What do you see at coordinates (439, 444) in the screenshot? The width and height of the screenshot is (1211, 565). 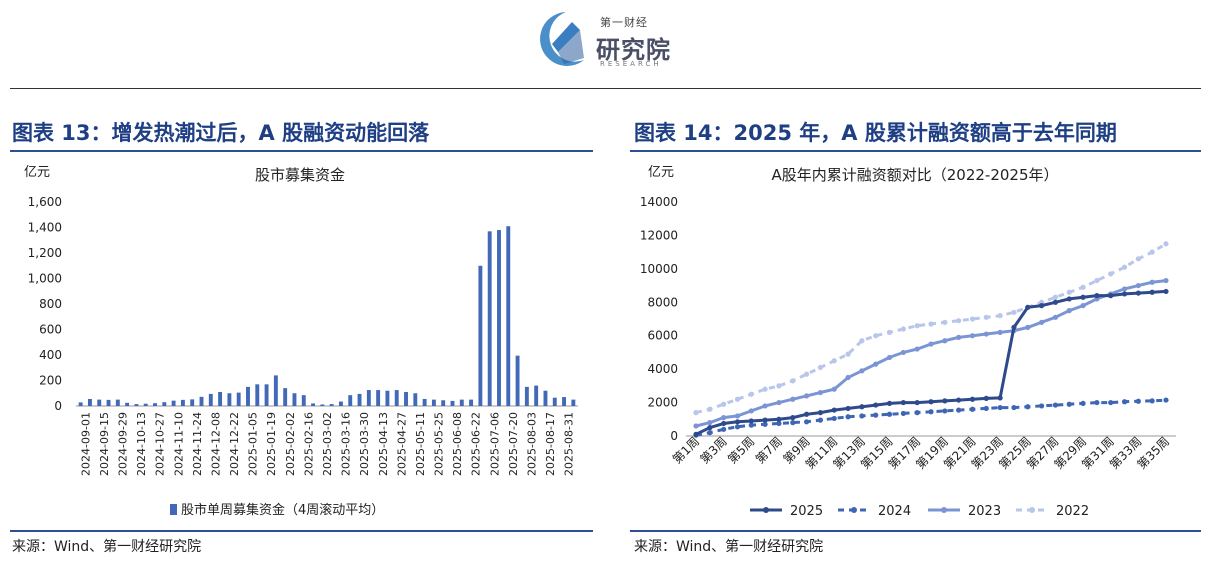 I see `x-tick-label: 2025-05-25` at bounding box center [439, 444].